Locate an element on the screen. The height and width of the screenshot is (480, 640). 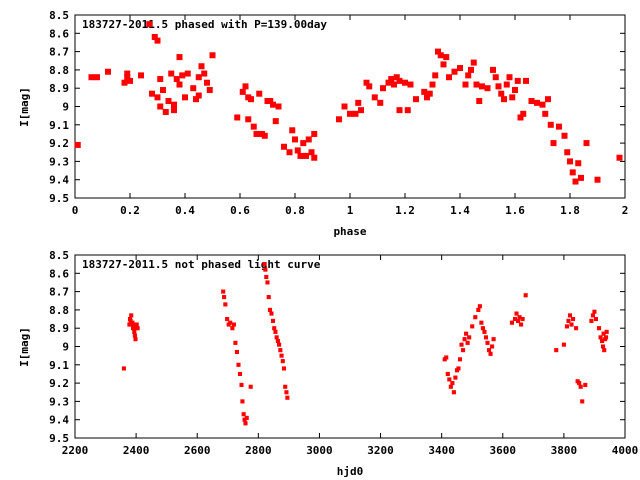
x-tick-label: 2600 is located at coordinates (197, 450).